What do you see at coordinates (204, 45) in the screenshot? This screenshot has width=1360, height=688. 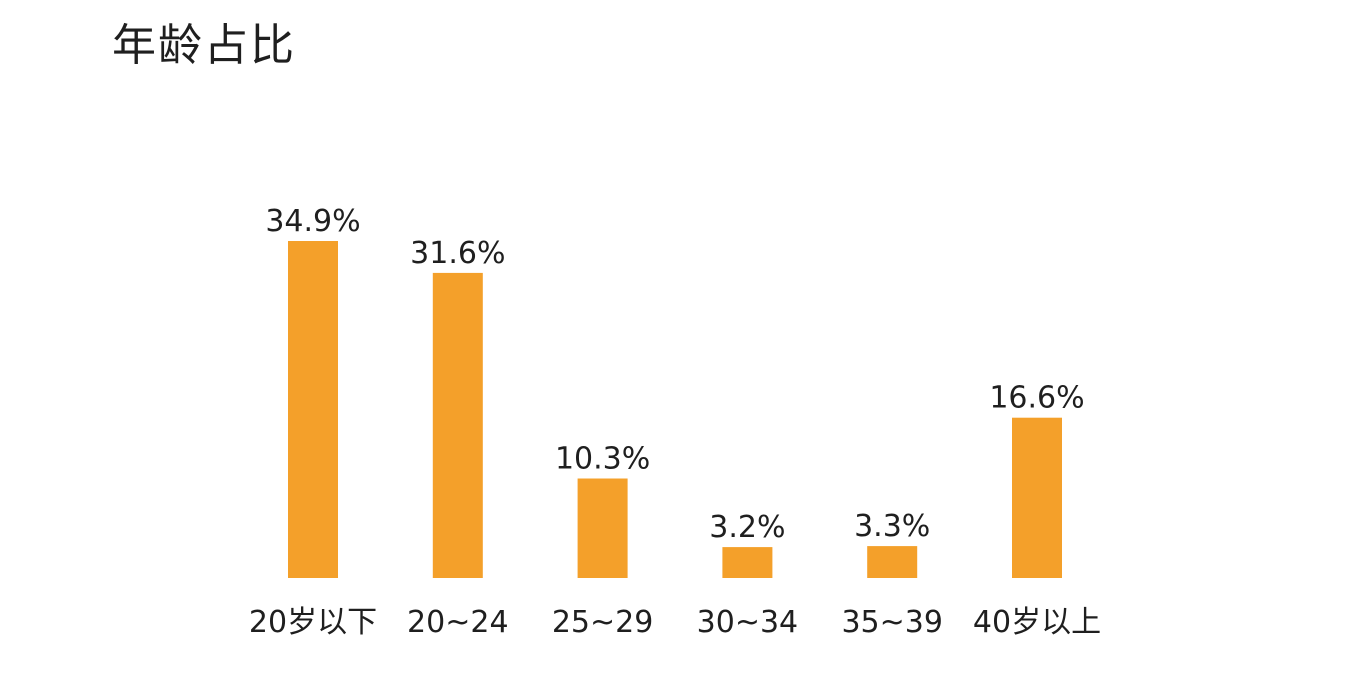 I see `chart-title: 年龄占比` at bounding box center [204, 45].